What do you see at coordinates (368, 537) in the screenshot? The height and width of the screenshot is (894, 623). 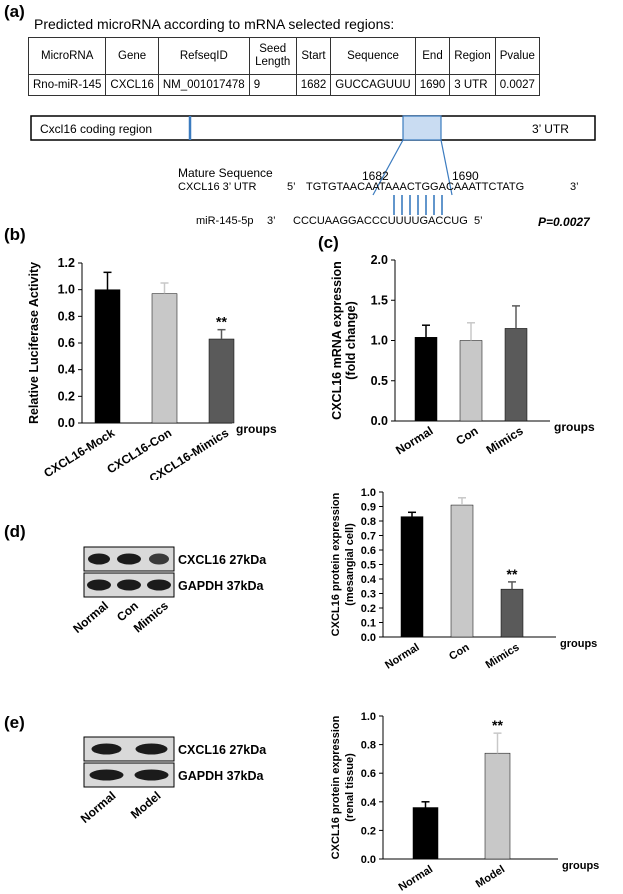 I see `y-tick-label: 0.7` at bounding box center [368, 537].